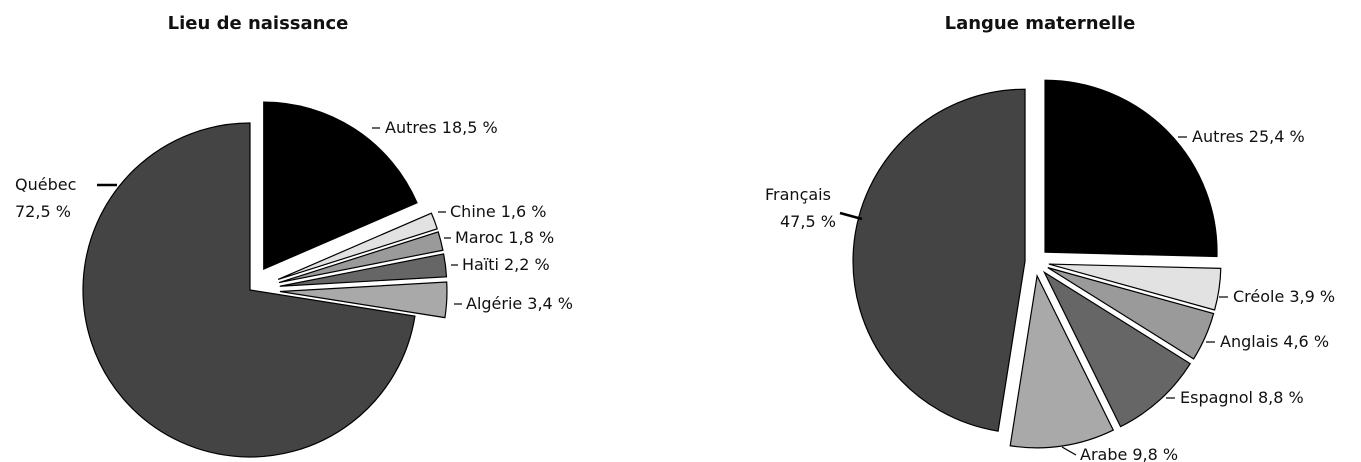 The width and height of the screenshot is (1361, 462). Describe the element at coordinates (1249, 341) in the screenshot. I see `slice-category: Anglais` at that location.